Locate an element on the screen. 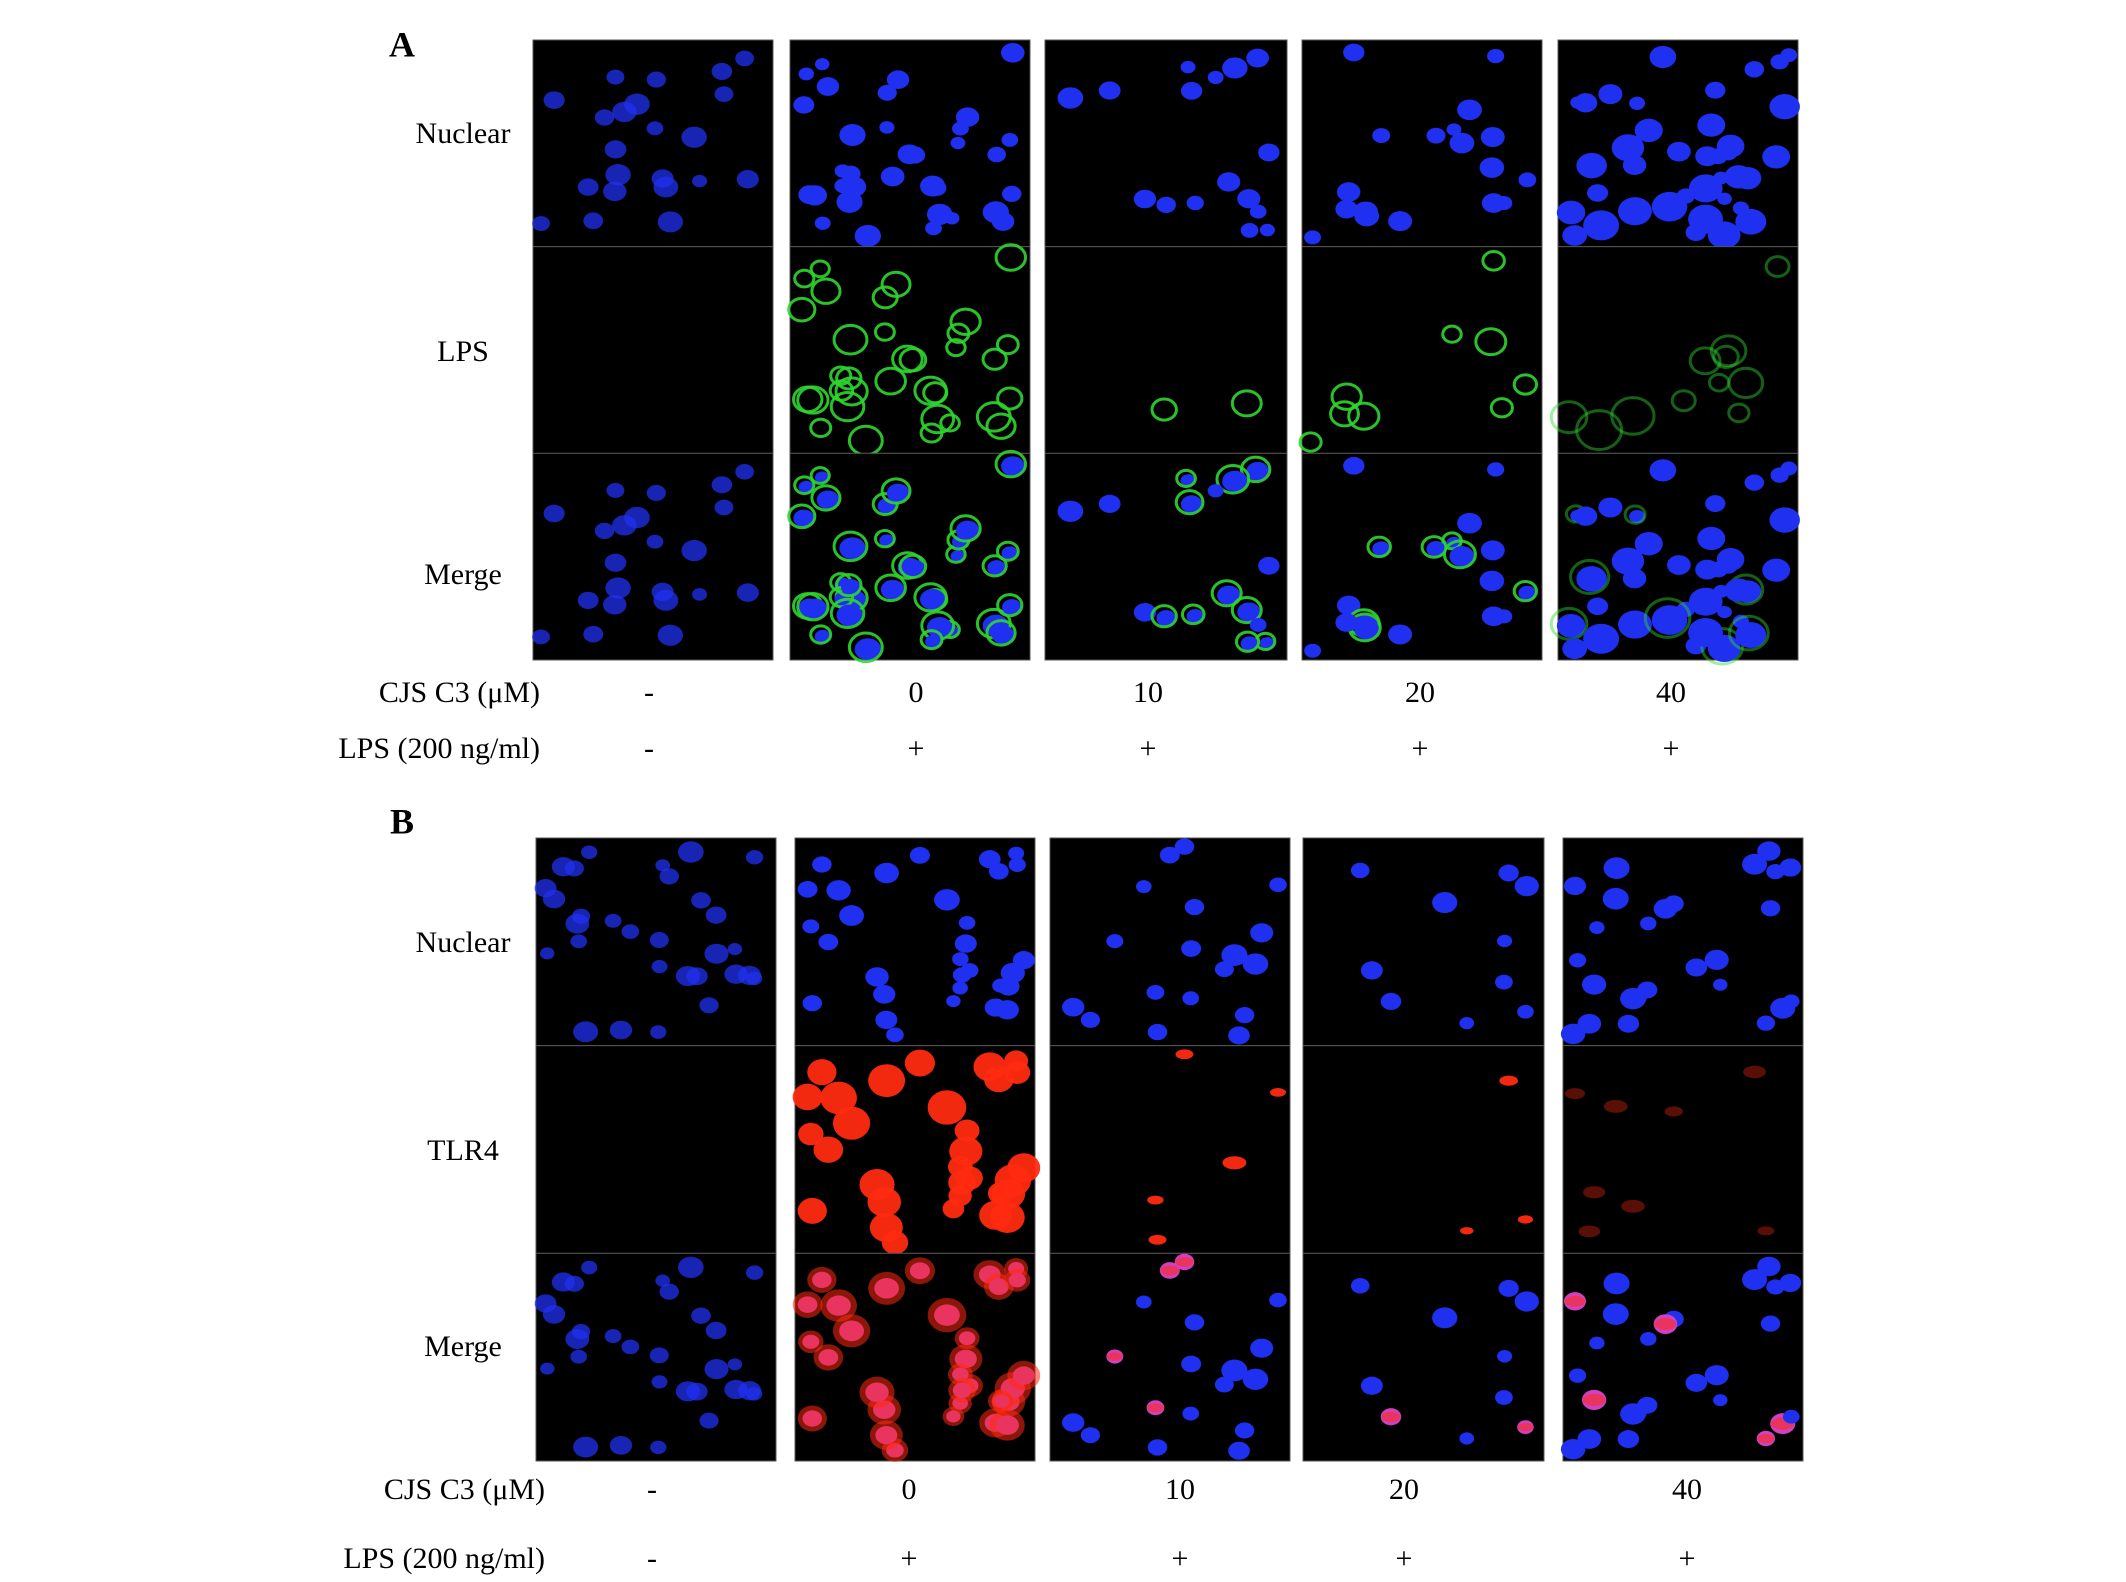 The image size is (2126, 1582). condition-value: - is located at coordinates (652, 1489).